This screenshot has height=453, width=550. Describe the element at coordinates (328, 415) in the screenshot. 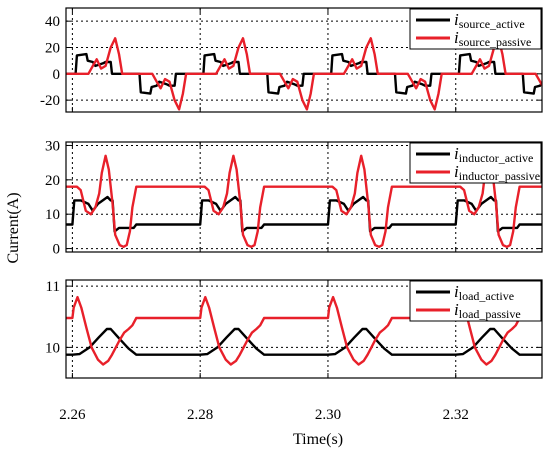

I see `x-tick-label: 2.30` at that location.